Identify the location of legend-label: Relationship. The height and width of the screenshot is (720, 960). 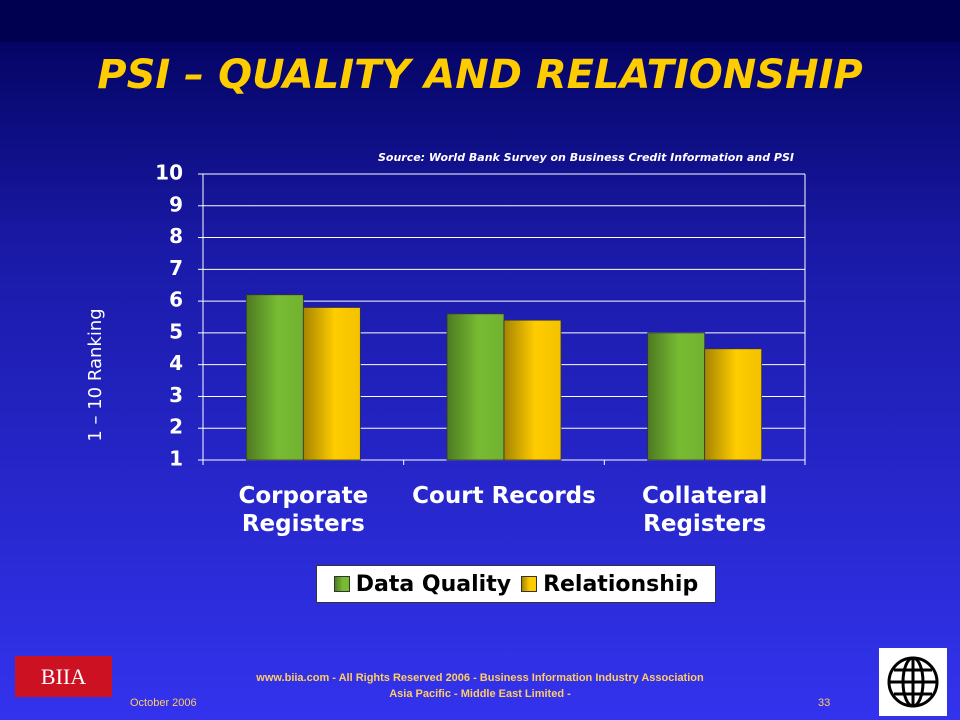
(621, 584).